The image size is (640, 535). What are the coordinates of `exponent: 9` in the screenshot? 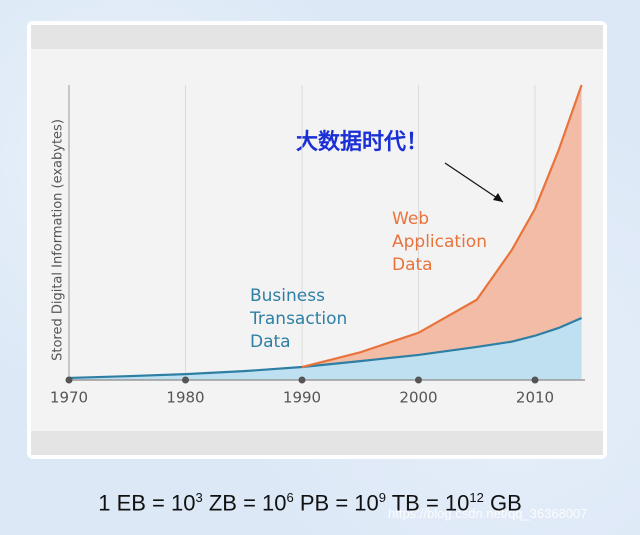 It's located at (382, 497).